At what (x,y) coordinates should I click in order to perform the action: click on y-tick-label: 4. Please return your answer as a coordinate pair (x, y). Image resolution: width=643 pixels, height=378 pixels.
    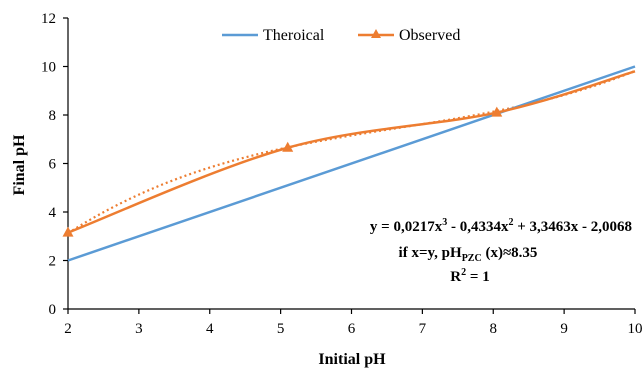
    Looking at the image, I should click on (53, 213).